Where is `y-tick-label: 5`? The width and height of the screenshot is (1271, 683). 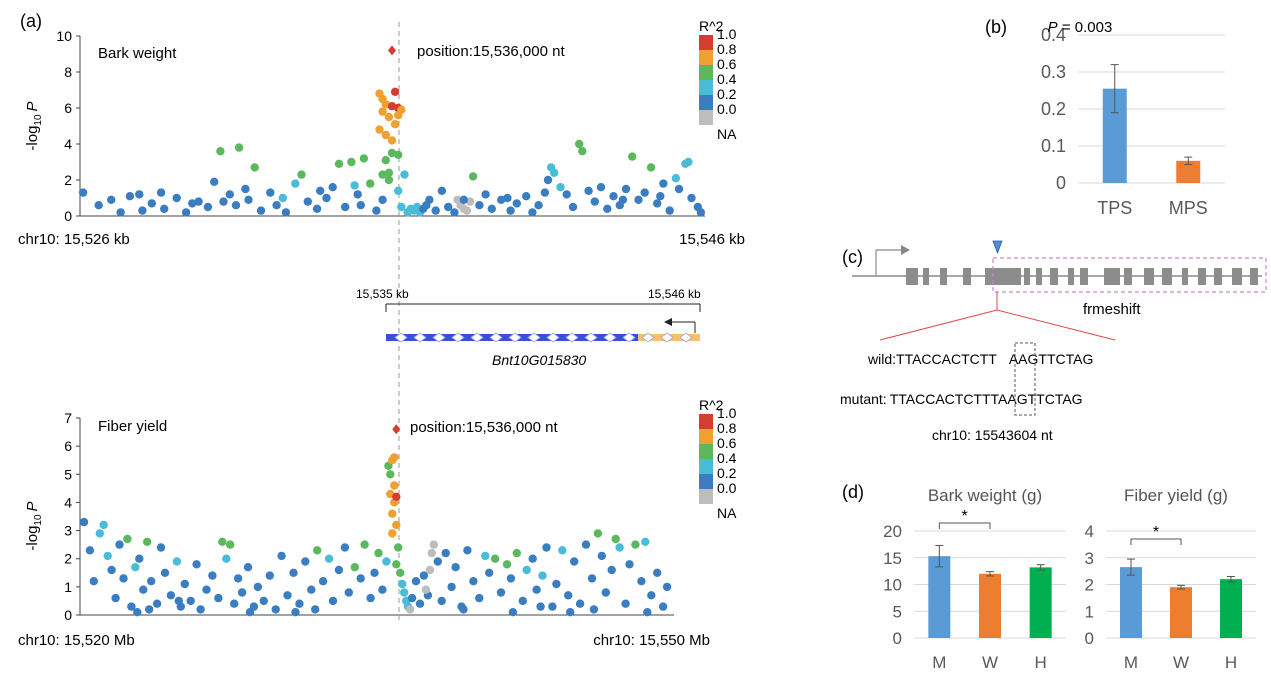
y-tick-label: 5 is located at coordinates (897, 611).